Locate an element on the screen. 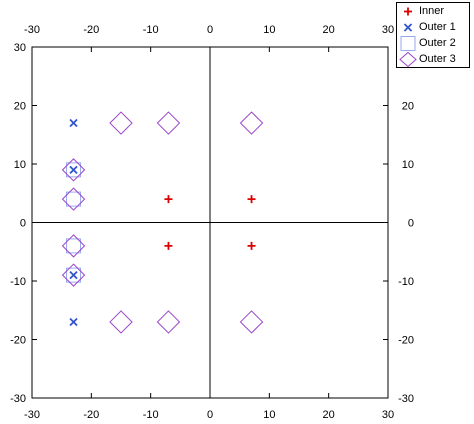 This screenshot has width=474, height=424. series-inner is located at coordinates (210, 222).